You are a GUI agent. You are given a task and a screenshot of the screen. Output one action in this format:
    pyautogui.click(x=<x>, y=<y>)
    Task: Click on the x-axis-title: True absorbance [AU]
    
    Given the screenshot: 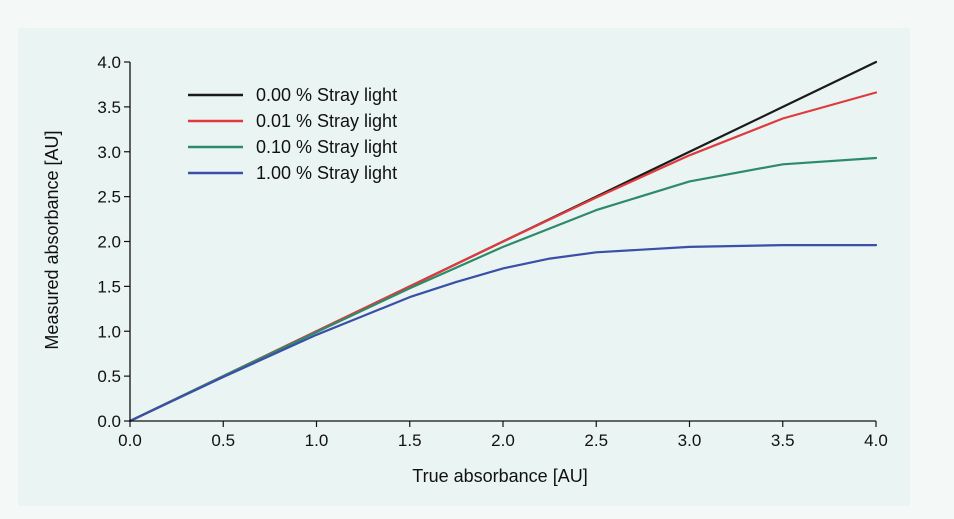 What is the action you would take?
    pyautogui.click(x=499, y=476)
    